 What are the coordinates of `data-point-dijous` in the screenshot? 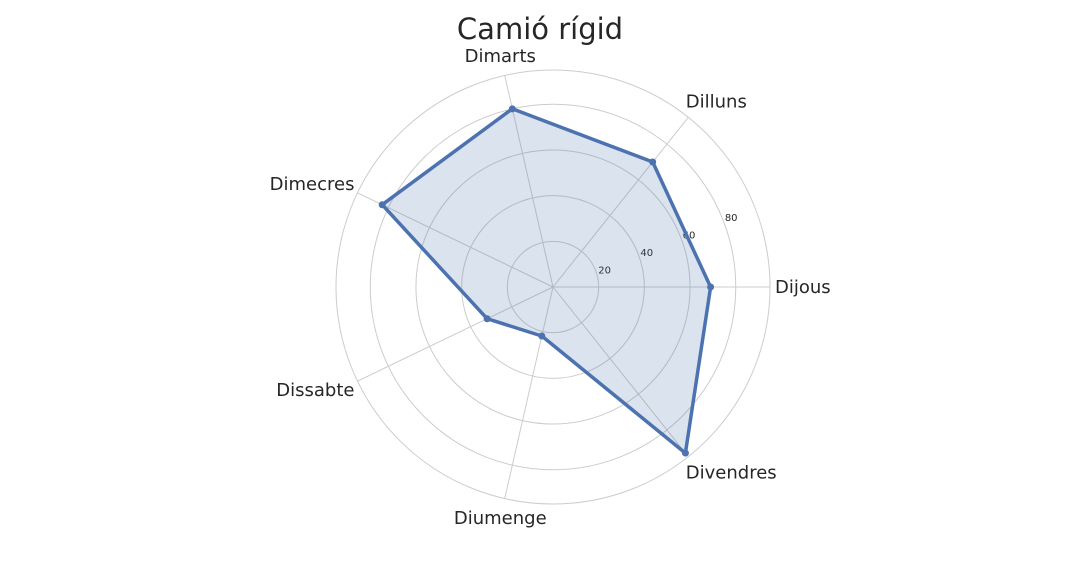 It's located at (711, 287).